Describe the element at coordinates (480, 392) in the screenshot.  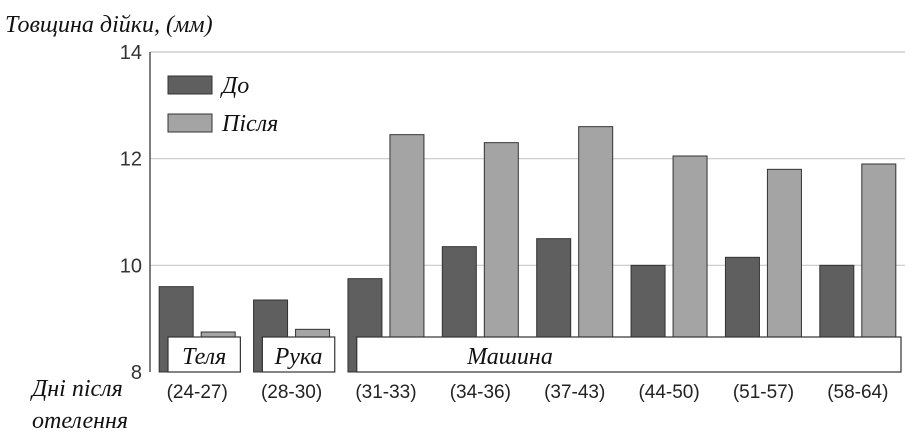
I see `x-tick-label: (34-36)` at that location.